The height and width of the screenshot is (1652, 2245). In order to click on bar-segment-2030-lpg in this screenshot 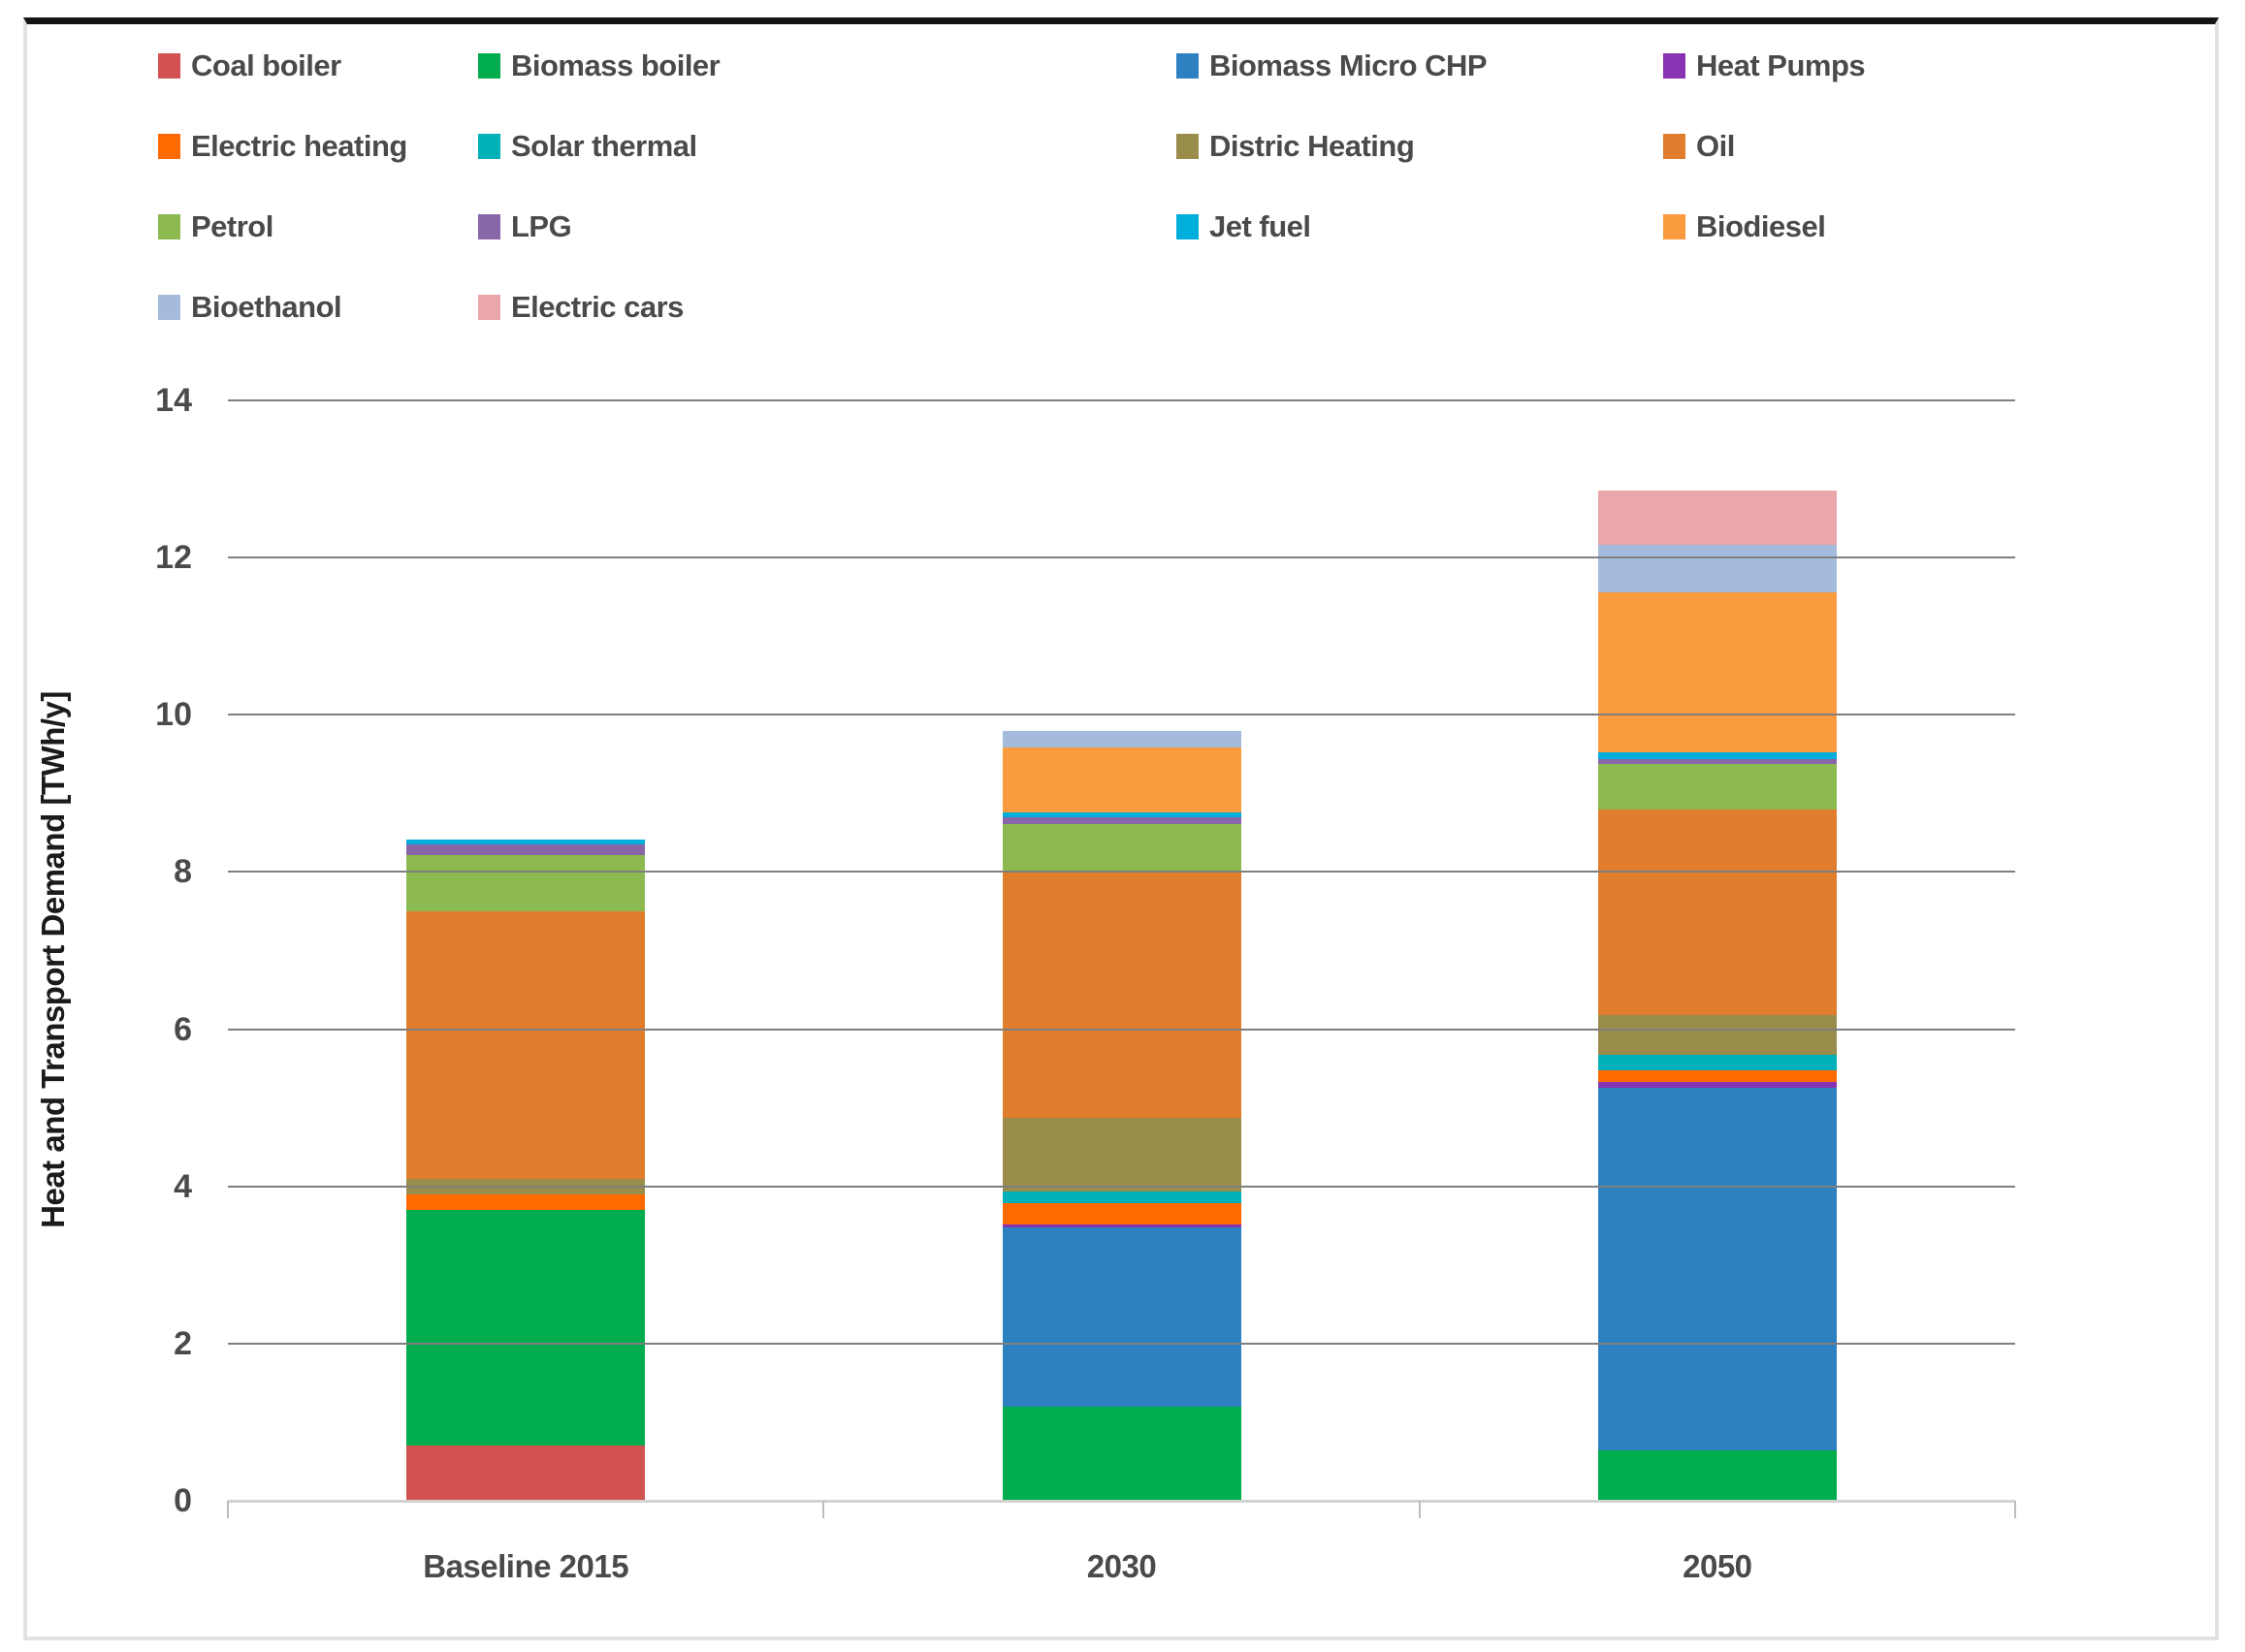, I will do `click(1121, 820)`.